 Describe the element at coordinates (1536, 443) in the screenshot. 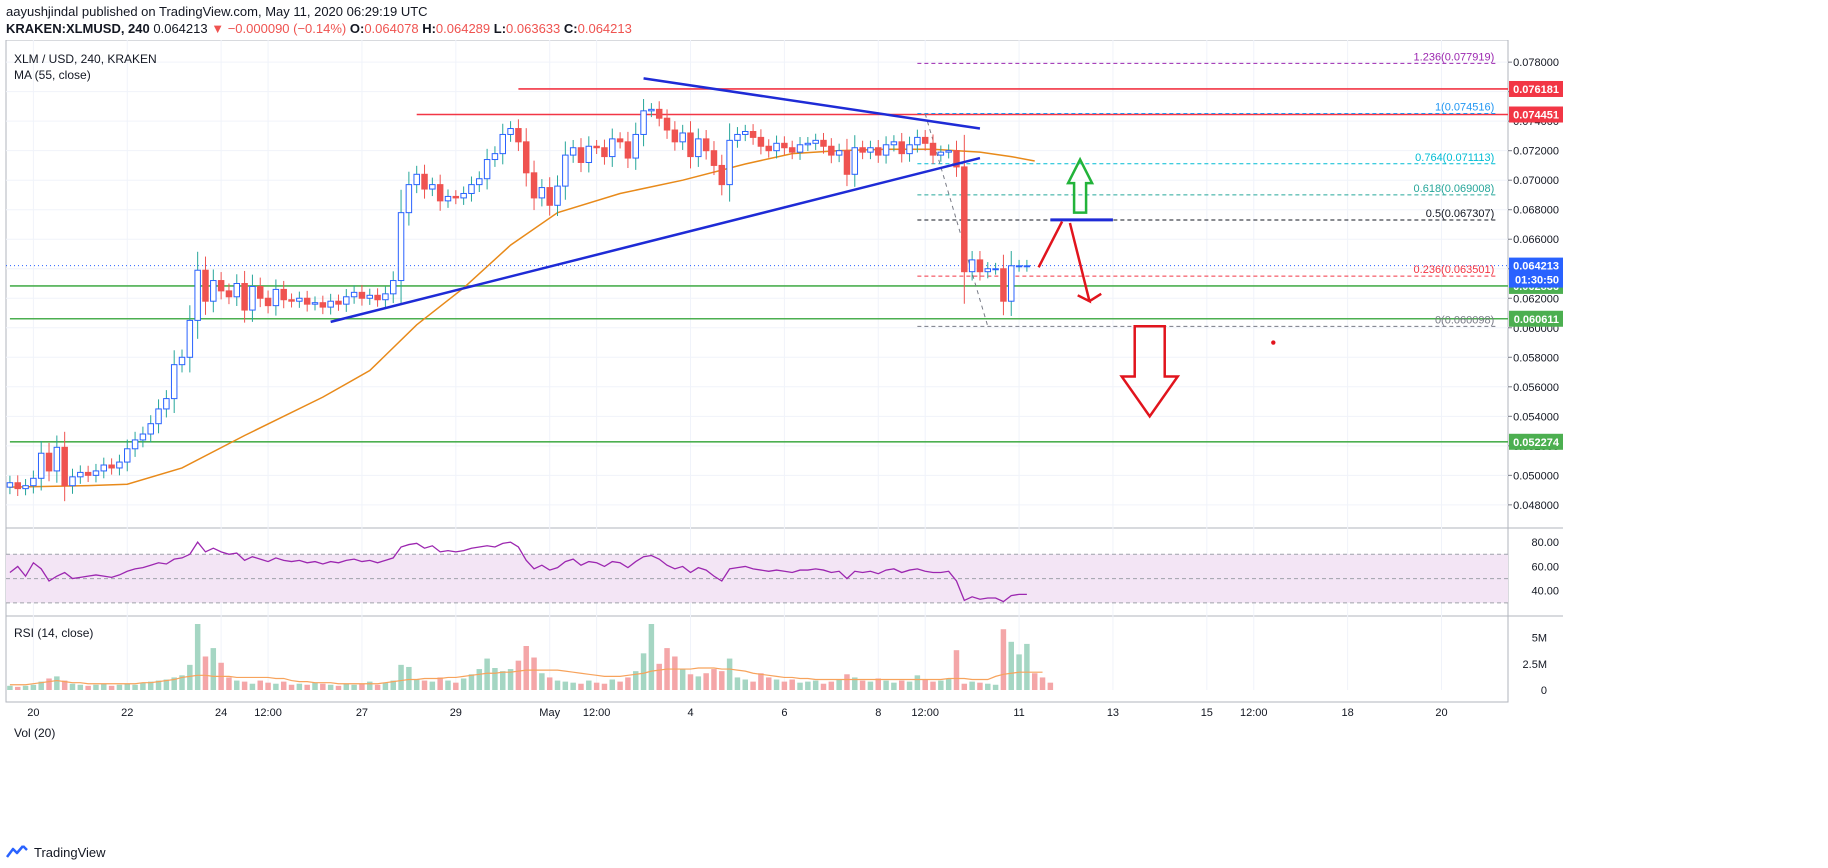

I see `level-badge-label: 0.052274` at that location.